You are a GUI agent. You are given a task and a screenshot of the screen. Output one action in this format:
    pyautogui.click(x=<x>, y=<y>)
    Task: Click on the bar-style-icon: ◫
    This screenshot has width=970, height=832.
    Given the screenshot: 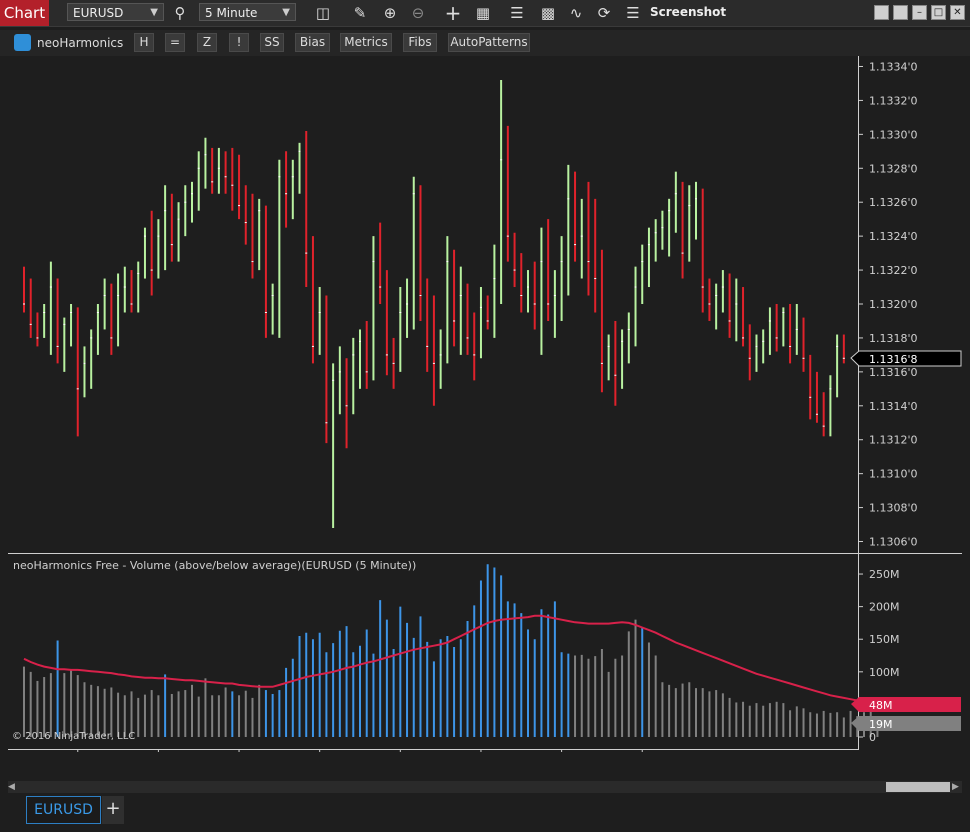 What is the action you would take?
    pyautogui.click(x=323, y=13)
    